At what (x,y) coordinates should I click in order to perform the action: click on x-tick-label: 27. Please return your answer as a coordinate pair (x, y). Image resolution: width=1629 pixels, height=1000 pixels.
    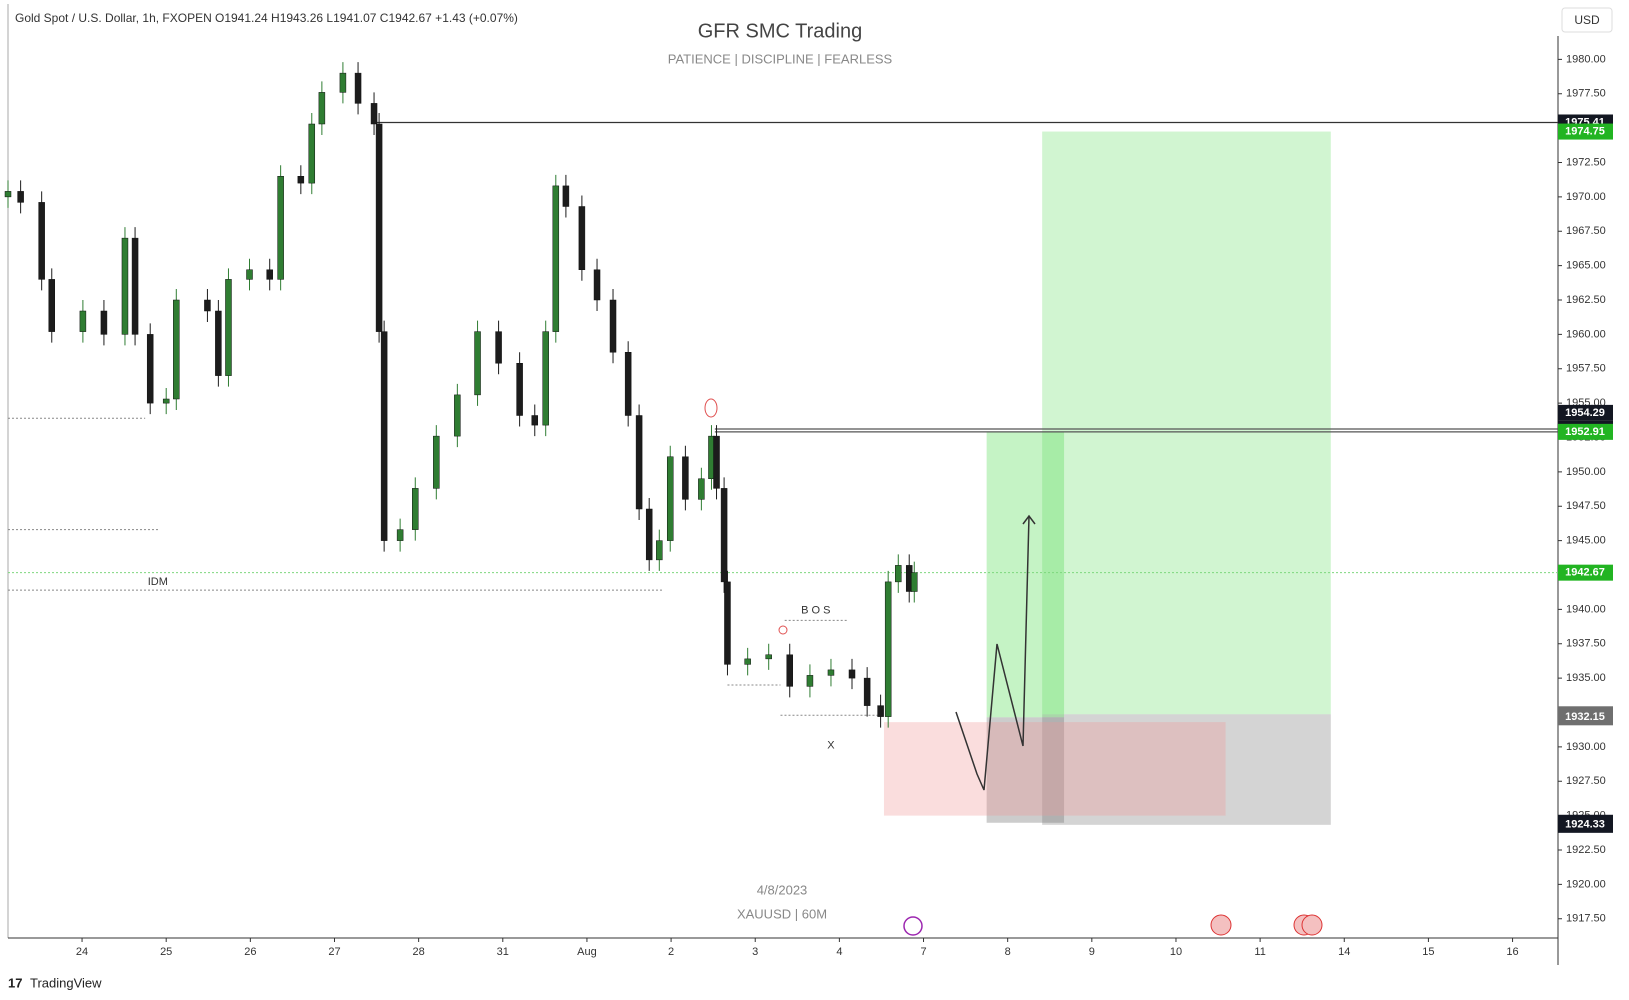
    Looking at the image, I should click on (334, 952).